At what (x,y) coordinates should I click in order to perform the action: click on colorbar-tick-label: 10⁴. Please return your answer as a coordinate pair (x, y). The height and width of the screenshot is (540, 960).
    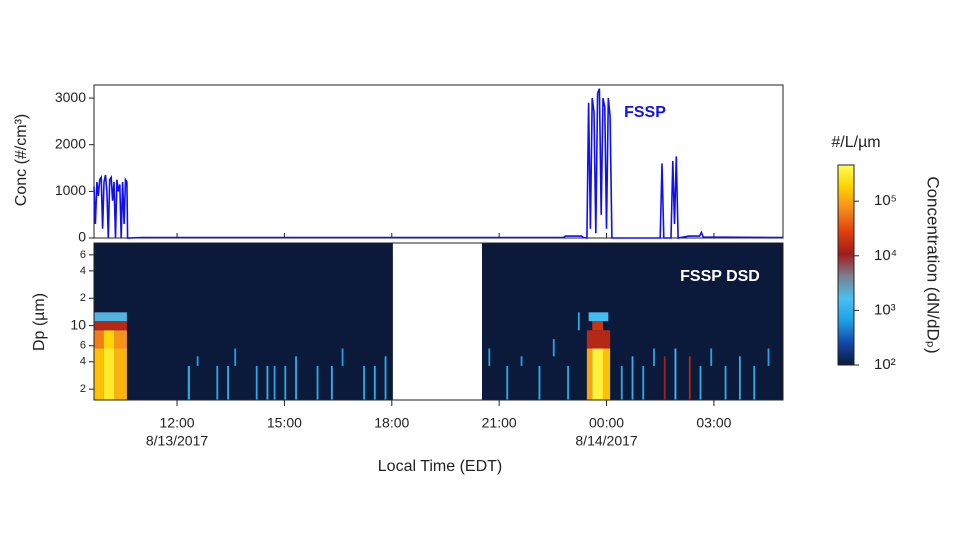
    Looking at the image, I should click on (885, 255).